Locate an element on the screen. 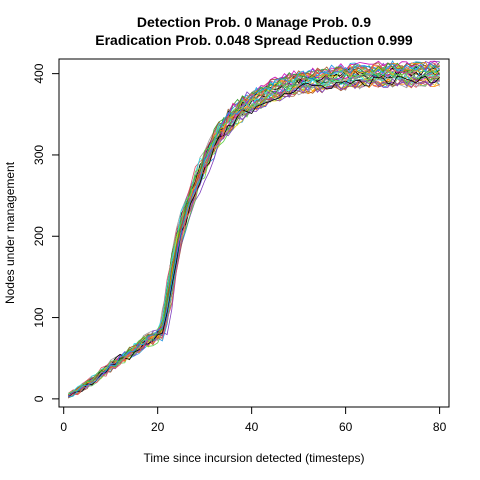 The width and height of the screenshot is (480, 480). x-tick-label: 0 is located at coordinates (63, 427).